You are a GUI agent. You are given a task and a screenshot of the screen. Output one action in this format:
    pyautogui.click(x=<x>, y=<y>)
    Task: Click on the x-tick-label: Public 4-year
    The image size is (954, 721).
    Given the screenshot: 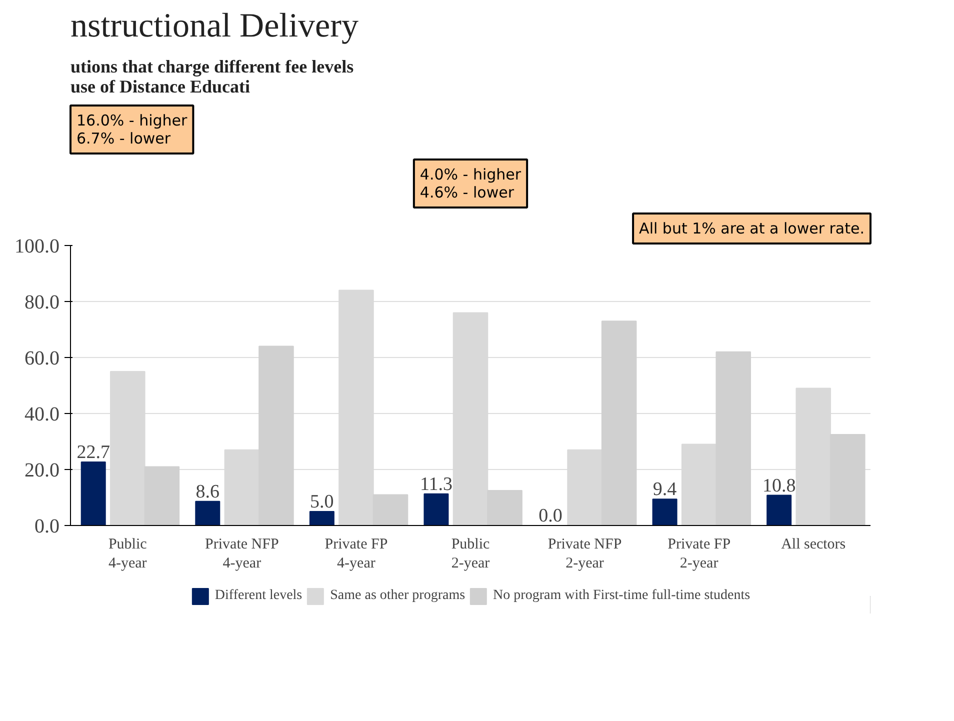 What is the action you would take?
    pyautogui.click(x=128, y=554)
    